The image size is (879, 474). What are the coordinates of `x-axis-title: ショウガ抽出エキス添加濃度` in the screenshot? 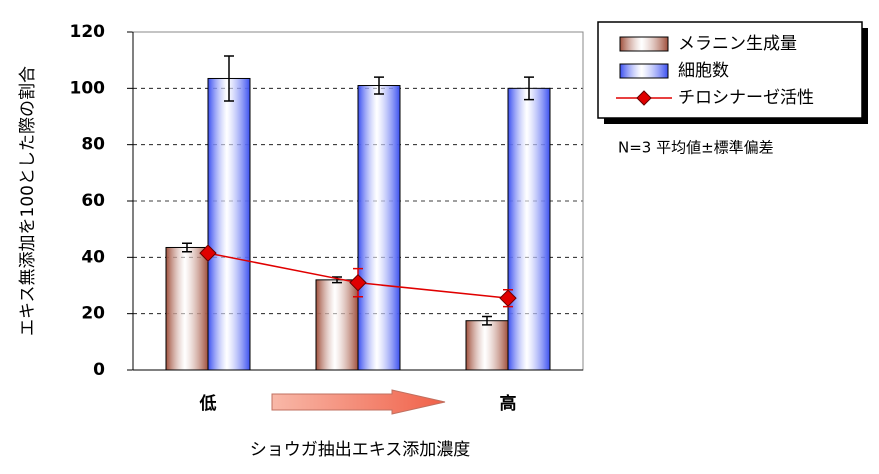 It's located at (360, 450).